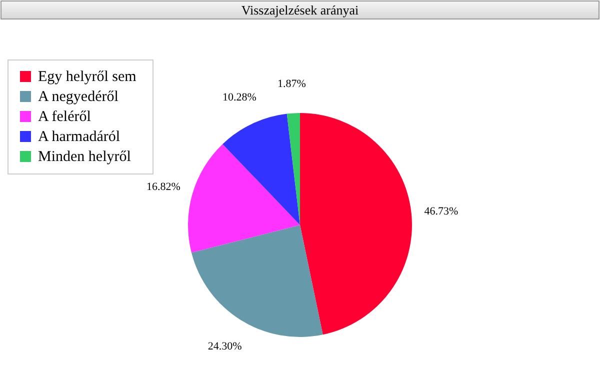 This screenshot has width=600, height=365. Describe the element at coordinates (64, 117) in the screenshot. I see `legend-label: A feléről` at that location.